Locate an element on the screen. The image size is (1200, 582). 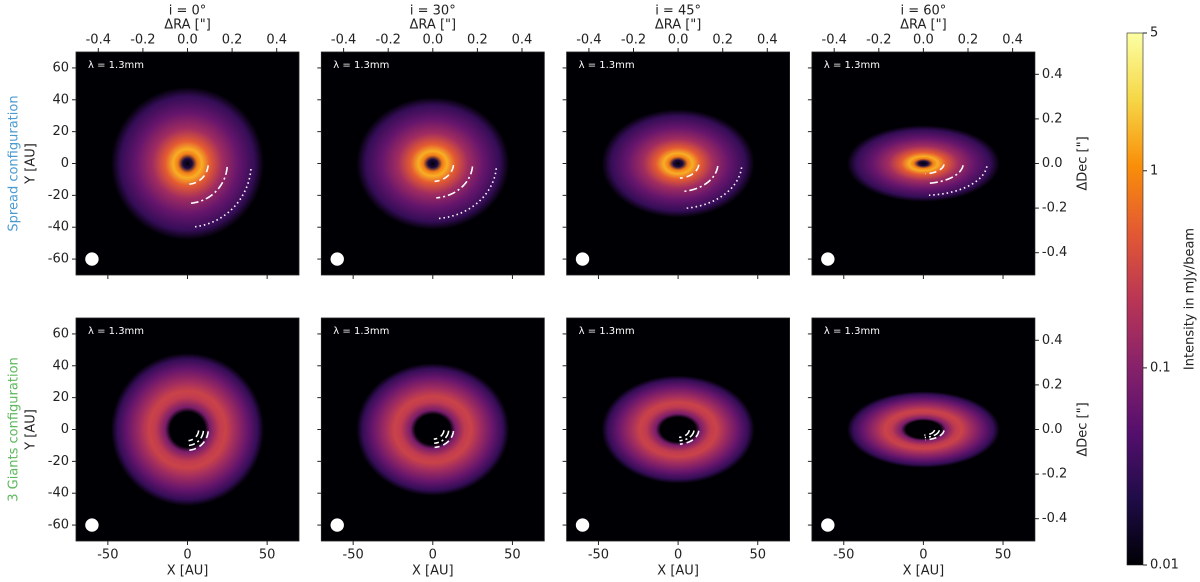
colorbar-tick-label: 0.1 is located at coordinates (1160, 367).